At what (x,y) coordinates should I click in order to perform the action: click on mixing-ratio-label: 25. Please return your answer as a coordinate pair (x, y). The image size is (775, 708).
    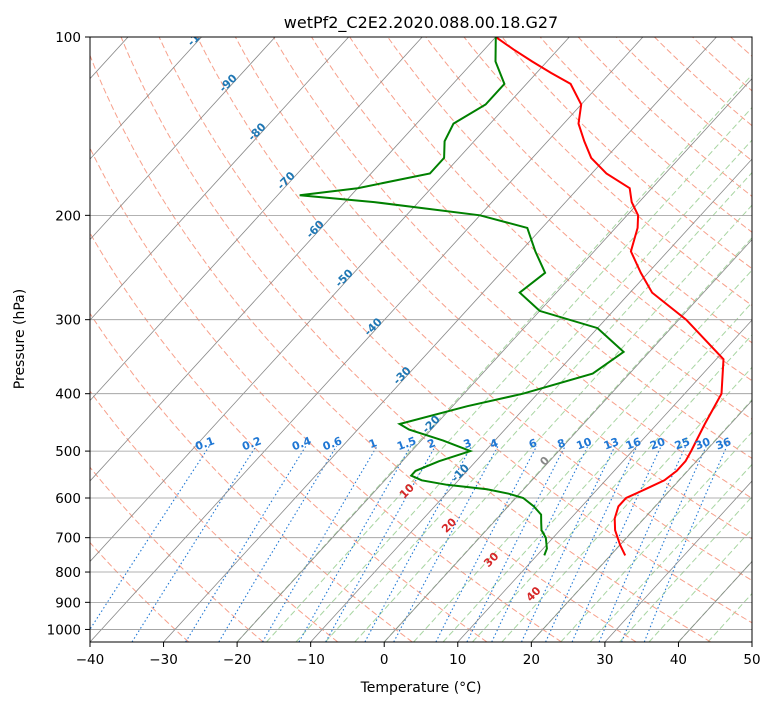
    Looking at the image, I should click on (682, 443).